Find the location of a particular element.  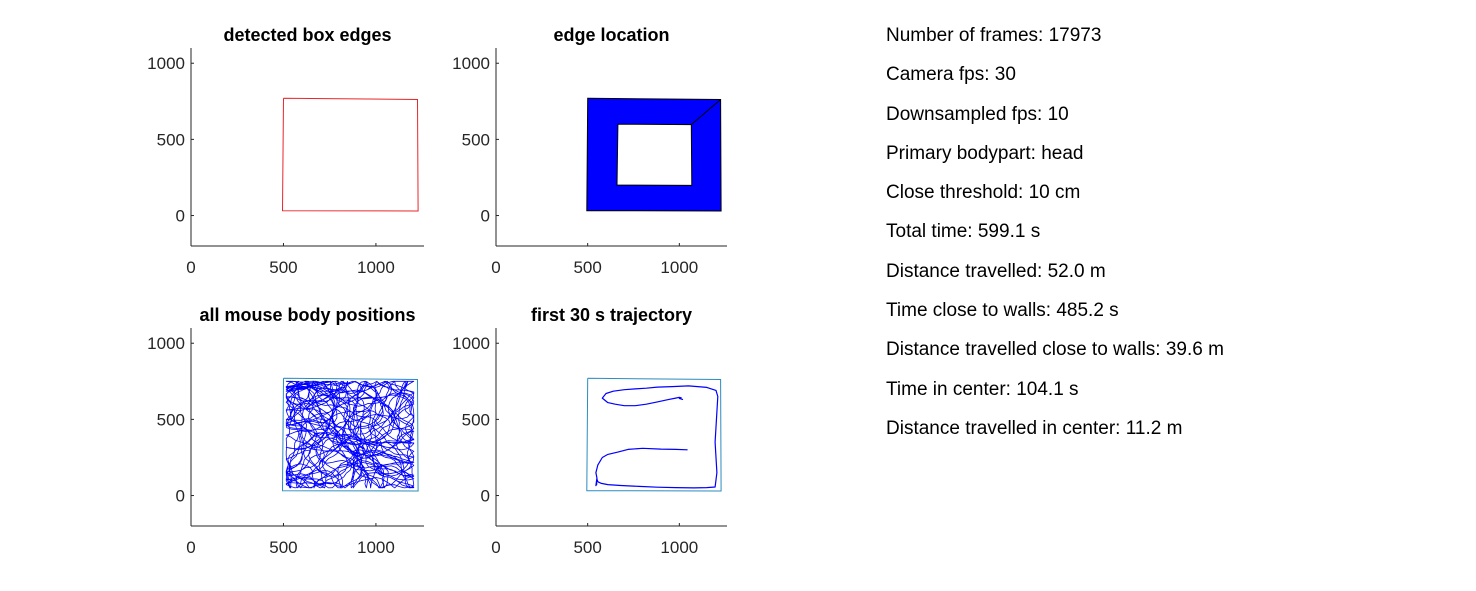

panel-detected-box-edges: 0 500 1000 0 500 1000 detected box edges is located at coordinates (285, 151).